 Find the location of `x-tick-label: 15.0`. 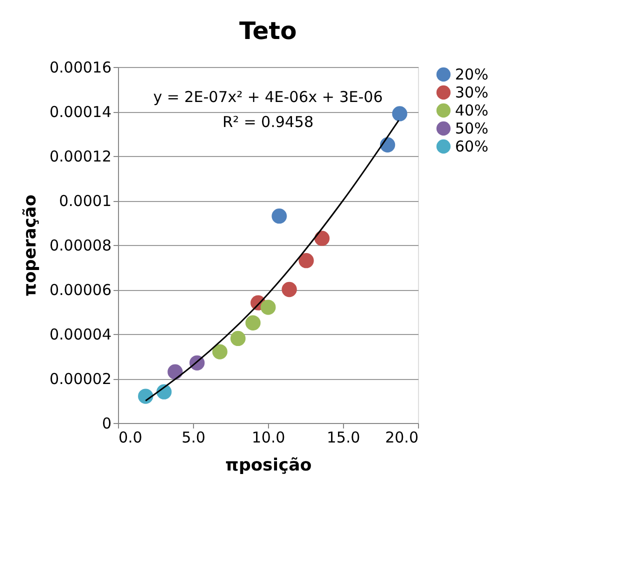

x-tick-label: 15.0 is located at coordinates (343, 437).